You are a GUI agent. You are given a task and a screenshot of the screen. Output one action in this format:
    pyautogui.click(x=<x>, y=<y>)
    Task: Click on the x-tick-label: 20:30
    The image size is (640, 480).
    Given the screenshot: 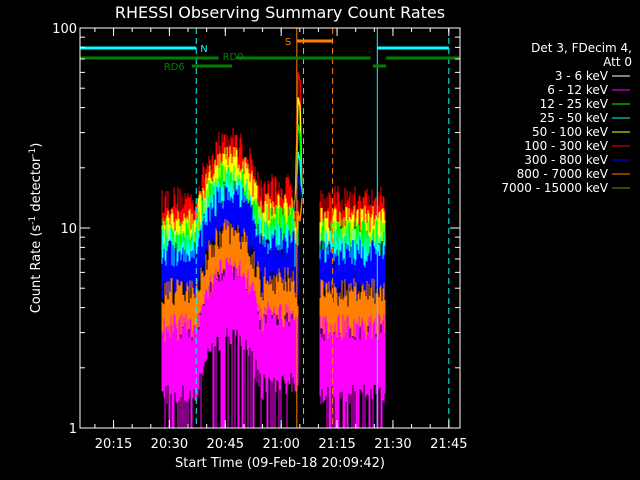 What is the action you would take?
    pyautogui.click(x=169, y=444)
    